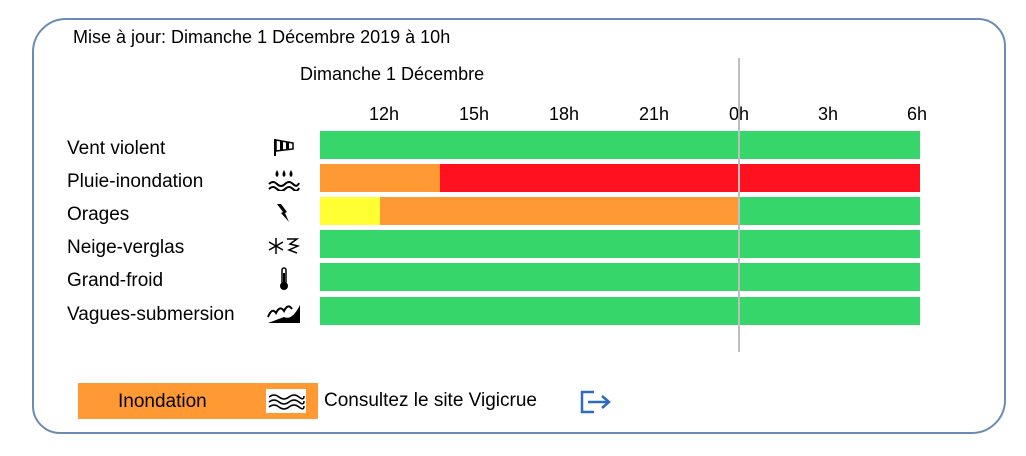 This screenshot has width=1026, height=456. I want to click on waves-submersion-icon, so click(284, 313).